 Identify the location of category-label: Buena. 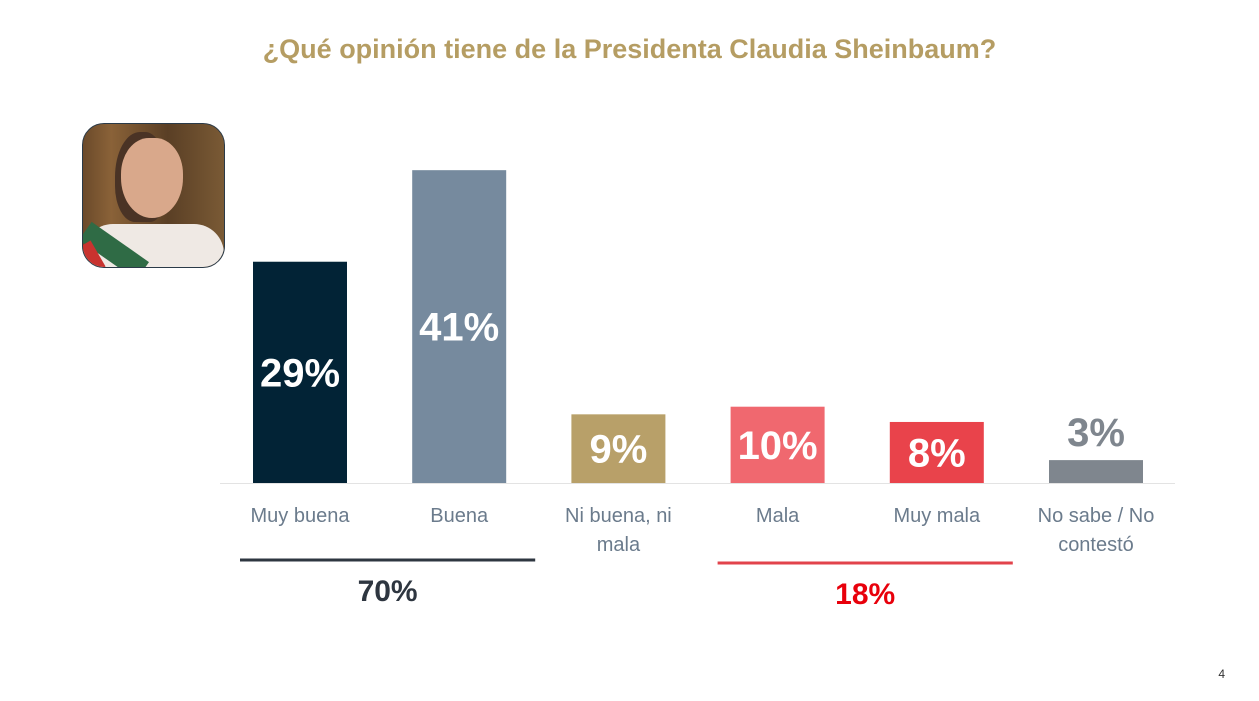
(459, 516).